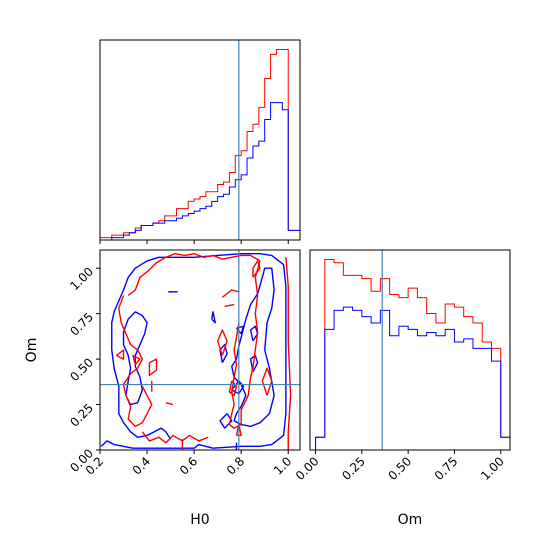 This screenshot has width=550, height=550. What do you see at coordinates (81, 324) in the screenshot?
I see `y-tick-label: 0.75` at bounding box center [81, 324].